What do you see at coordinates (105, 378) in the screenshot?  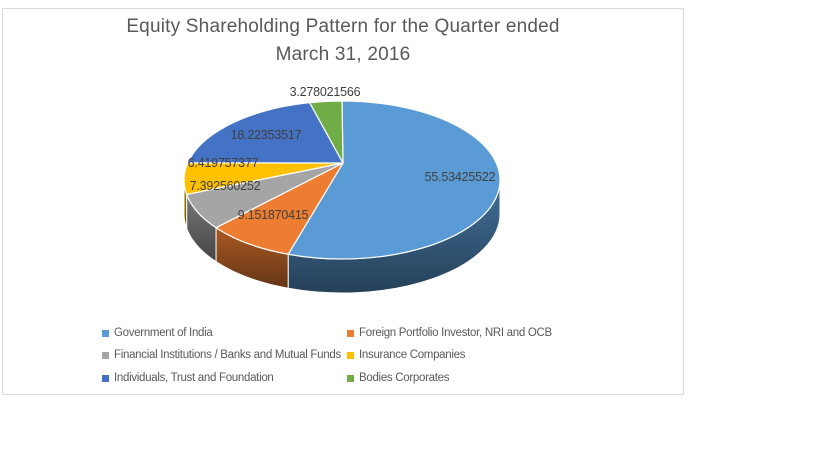 I see `legend-marker-individuals-trust-and-foundation` at bounding box center [105, 378].